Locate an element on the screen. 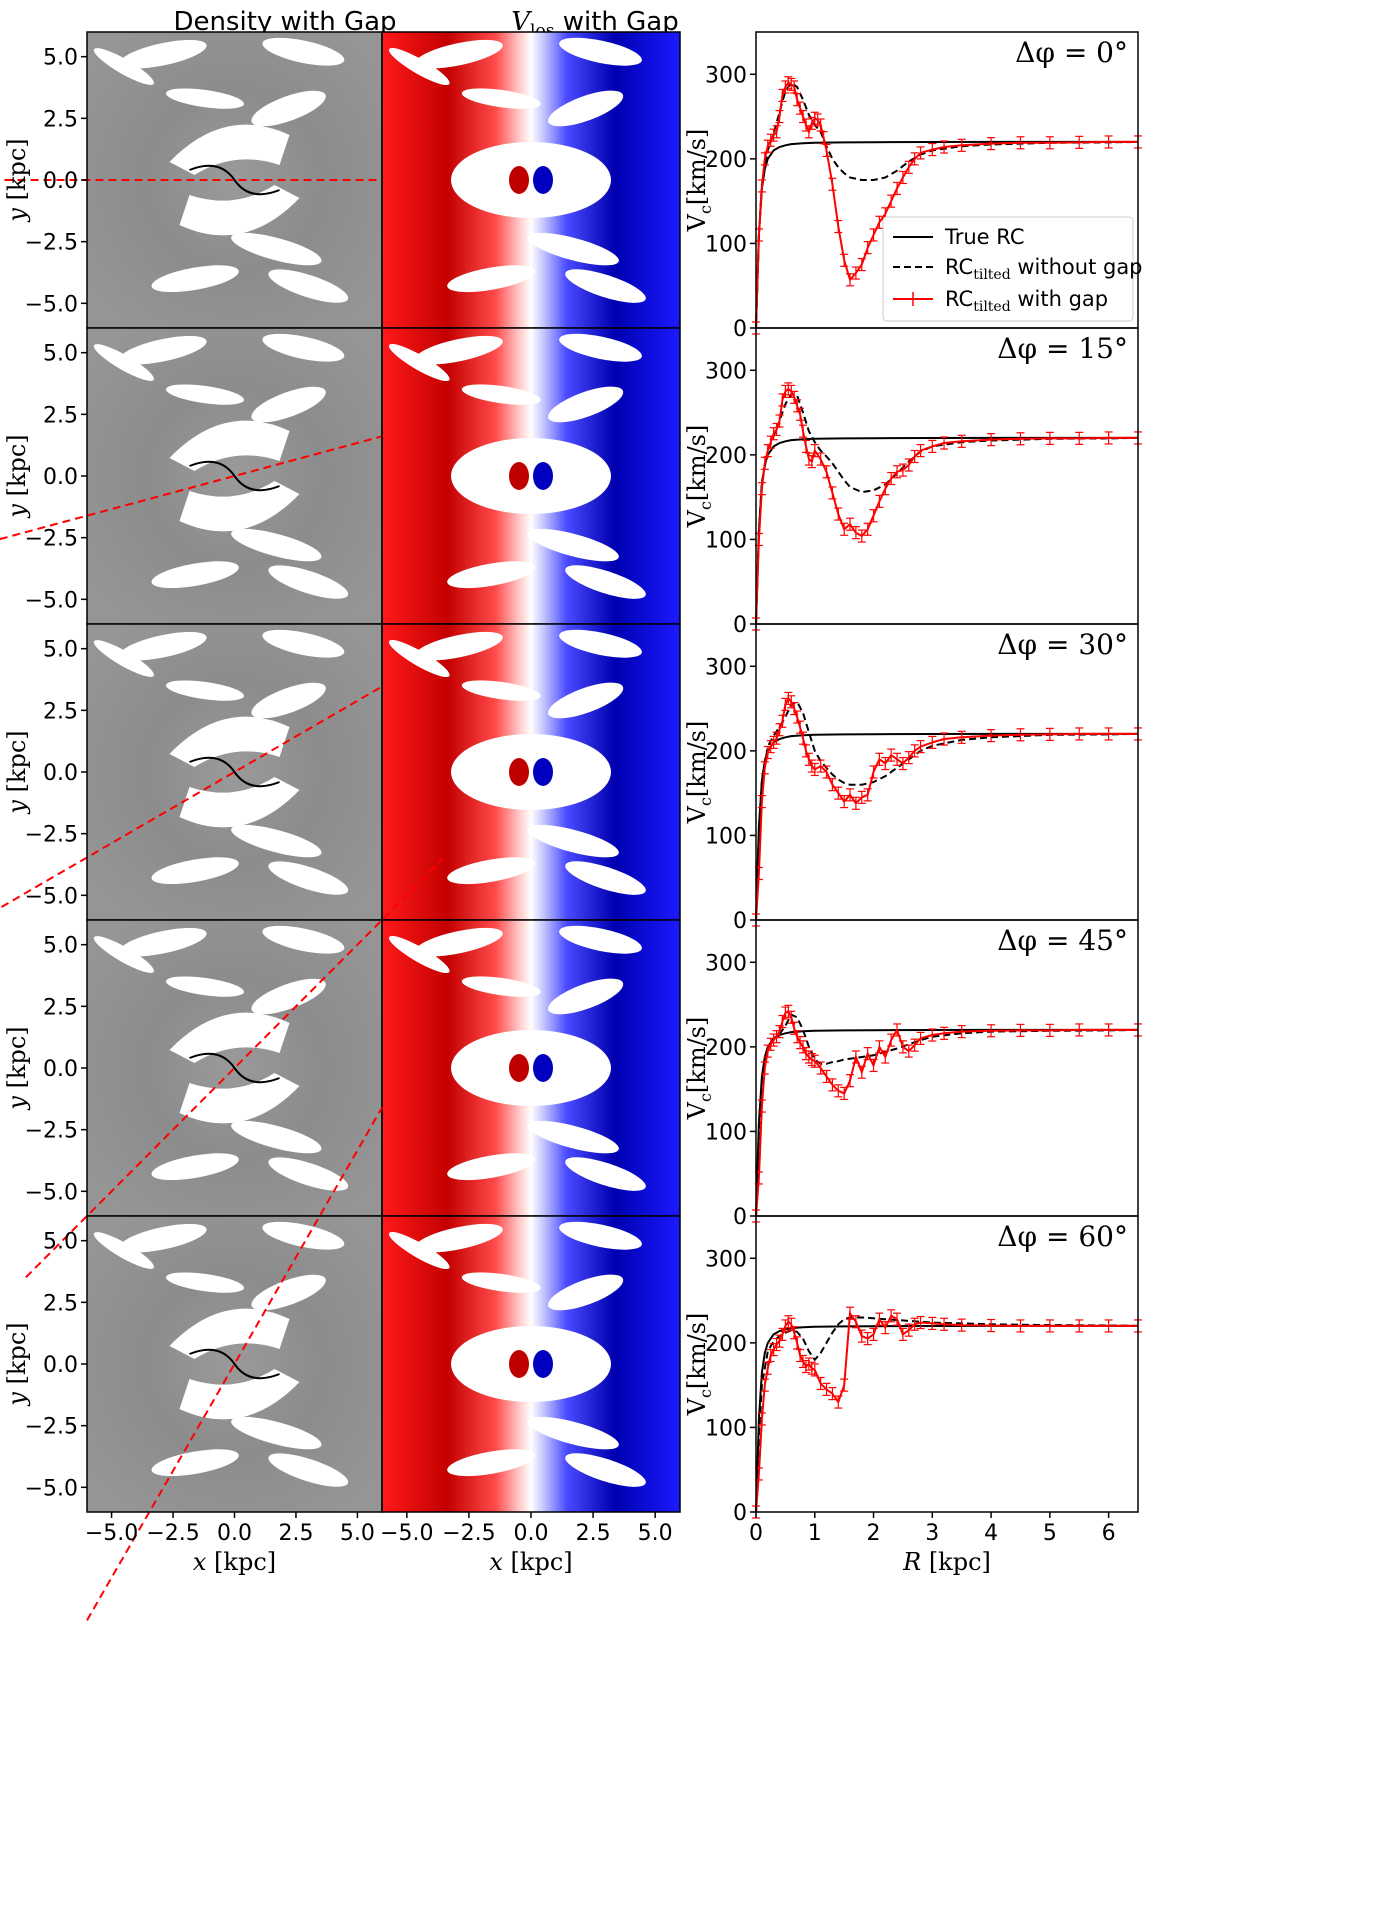 The width and height of the screenshot is (1387, 1908). rc-xtick-label: 2 is located at coordinates (874, 1533).